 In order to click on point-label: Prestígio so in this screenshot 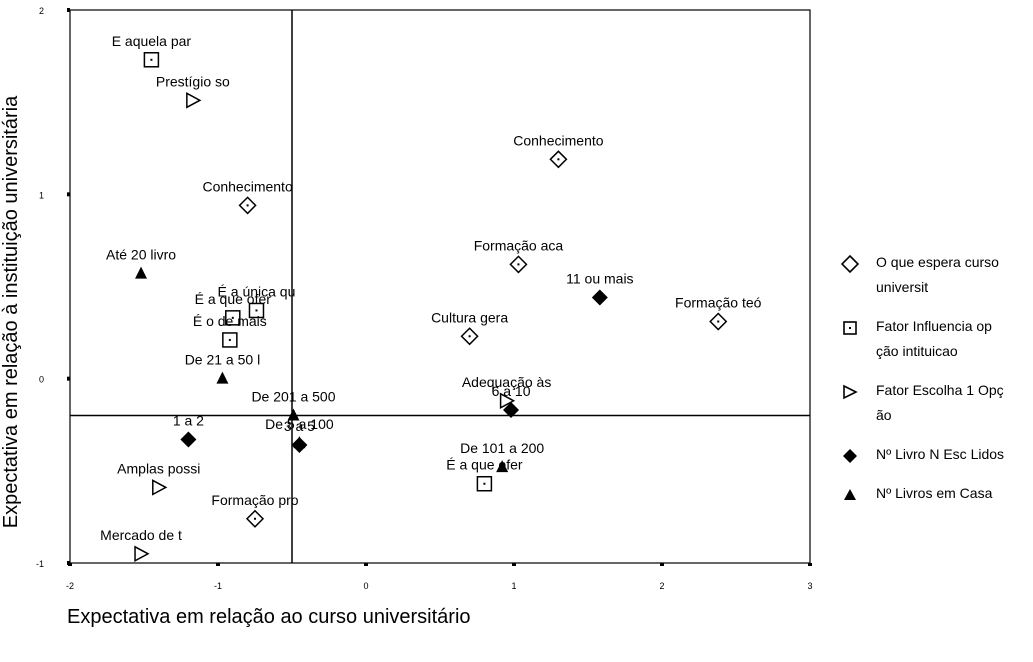, I will do `click(193, 81)`.